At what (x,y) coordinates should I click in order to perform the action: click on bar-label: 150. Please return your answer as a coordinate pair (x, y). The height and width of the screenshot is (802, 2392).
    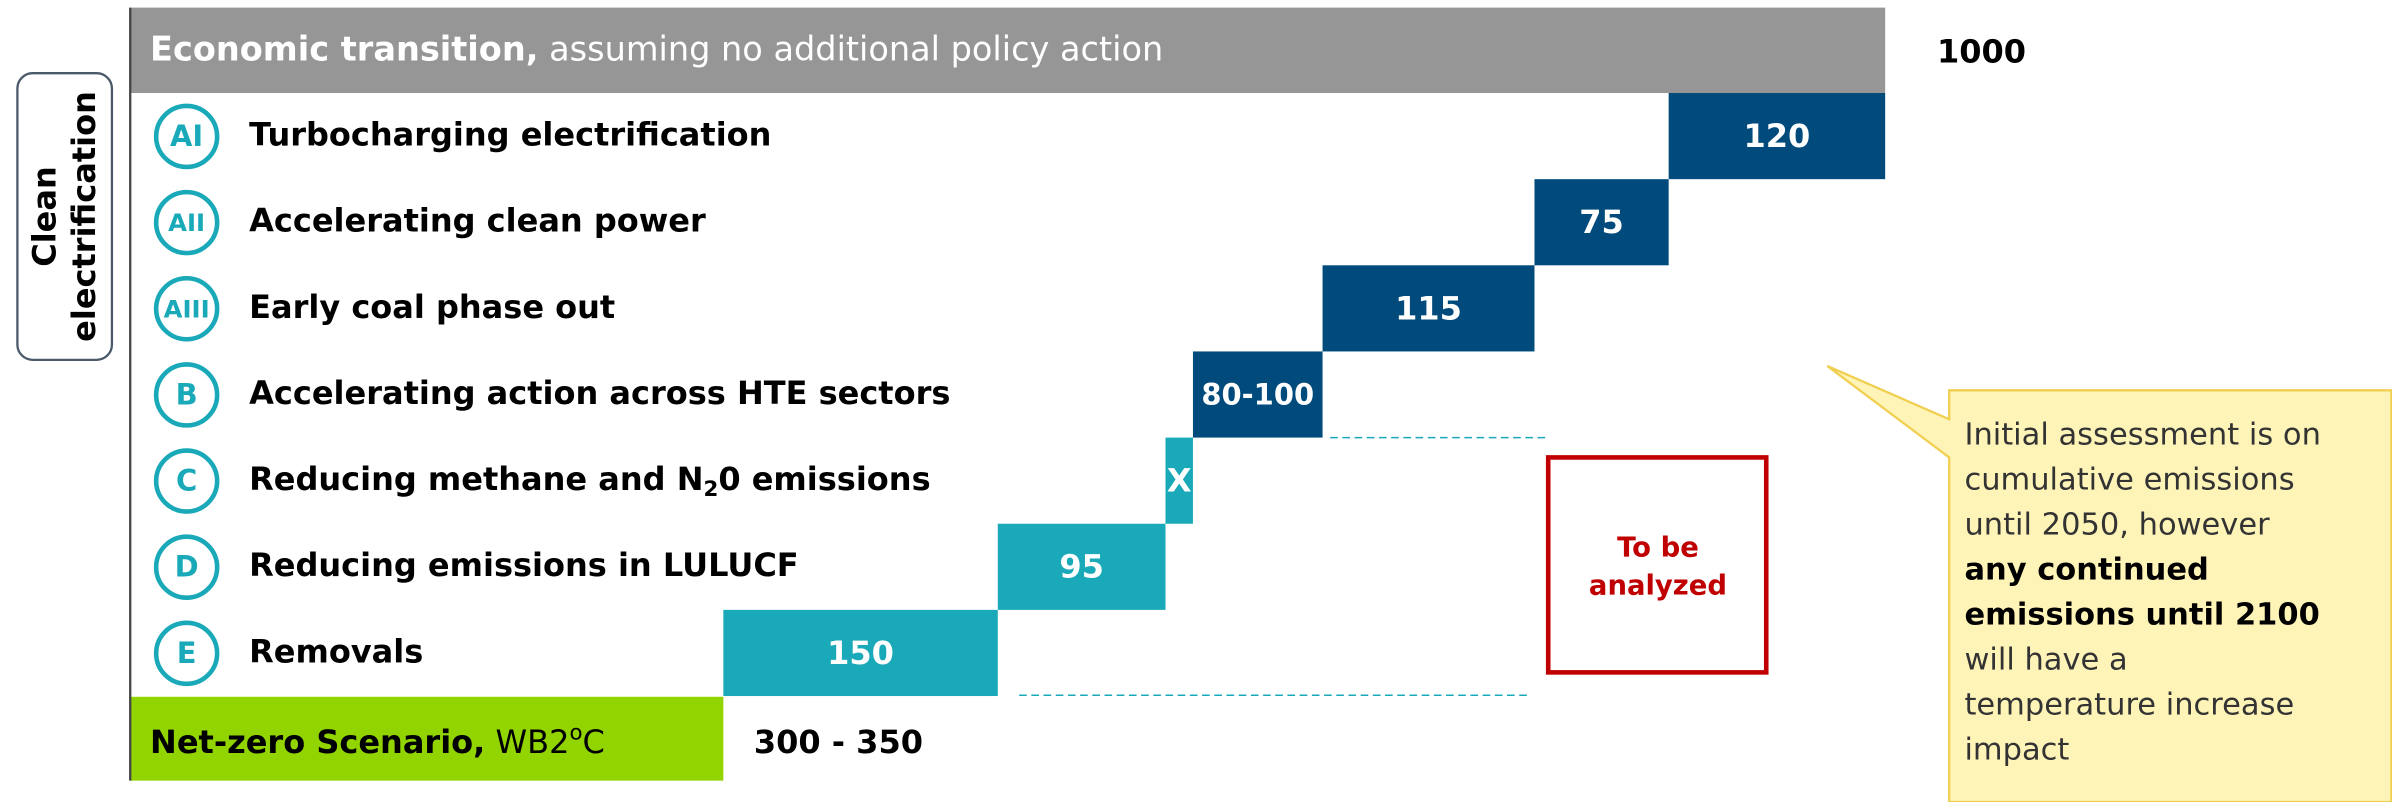
    Looking at the image, I should click on (860, 653).